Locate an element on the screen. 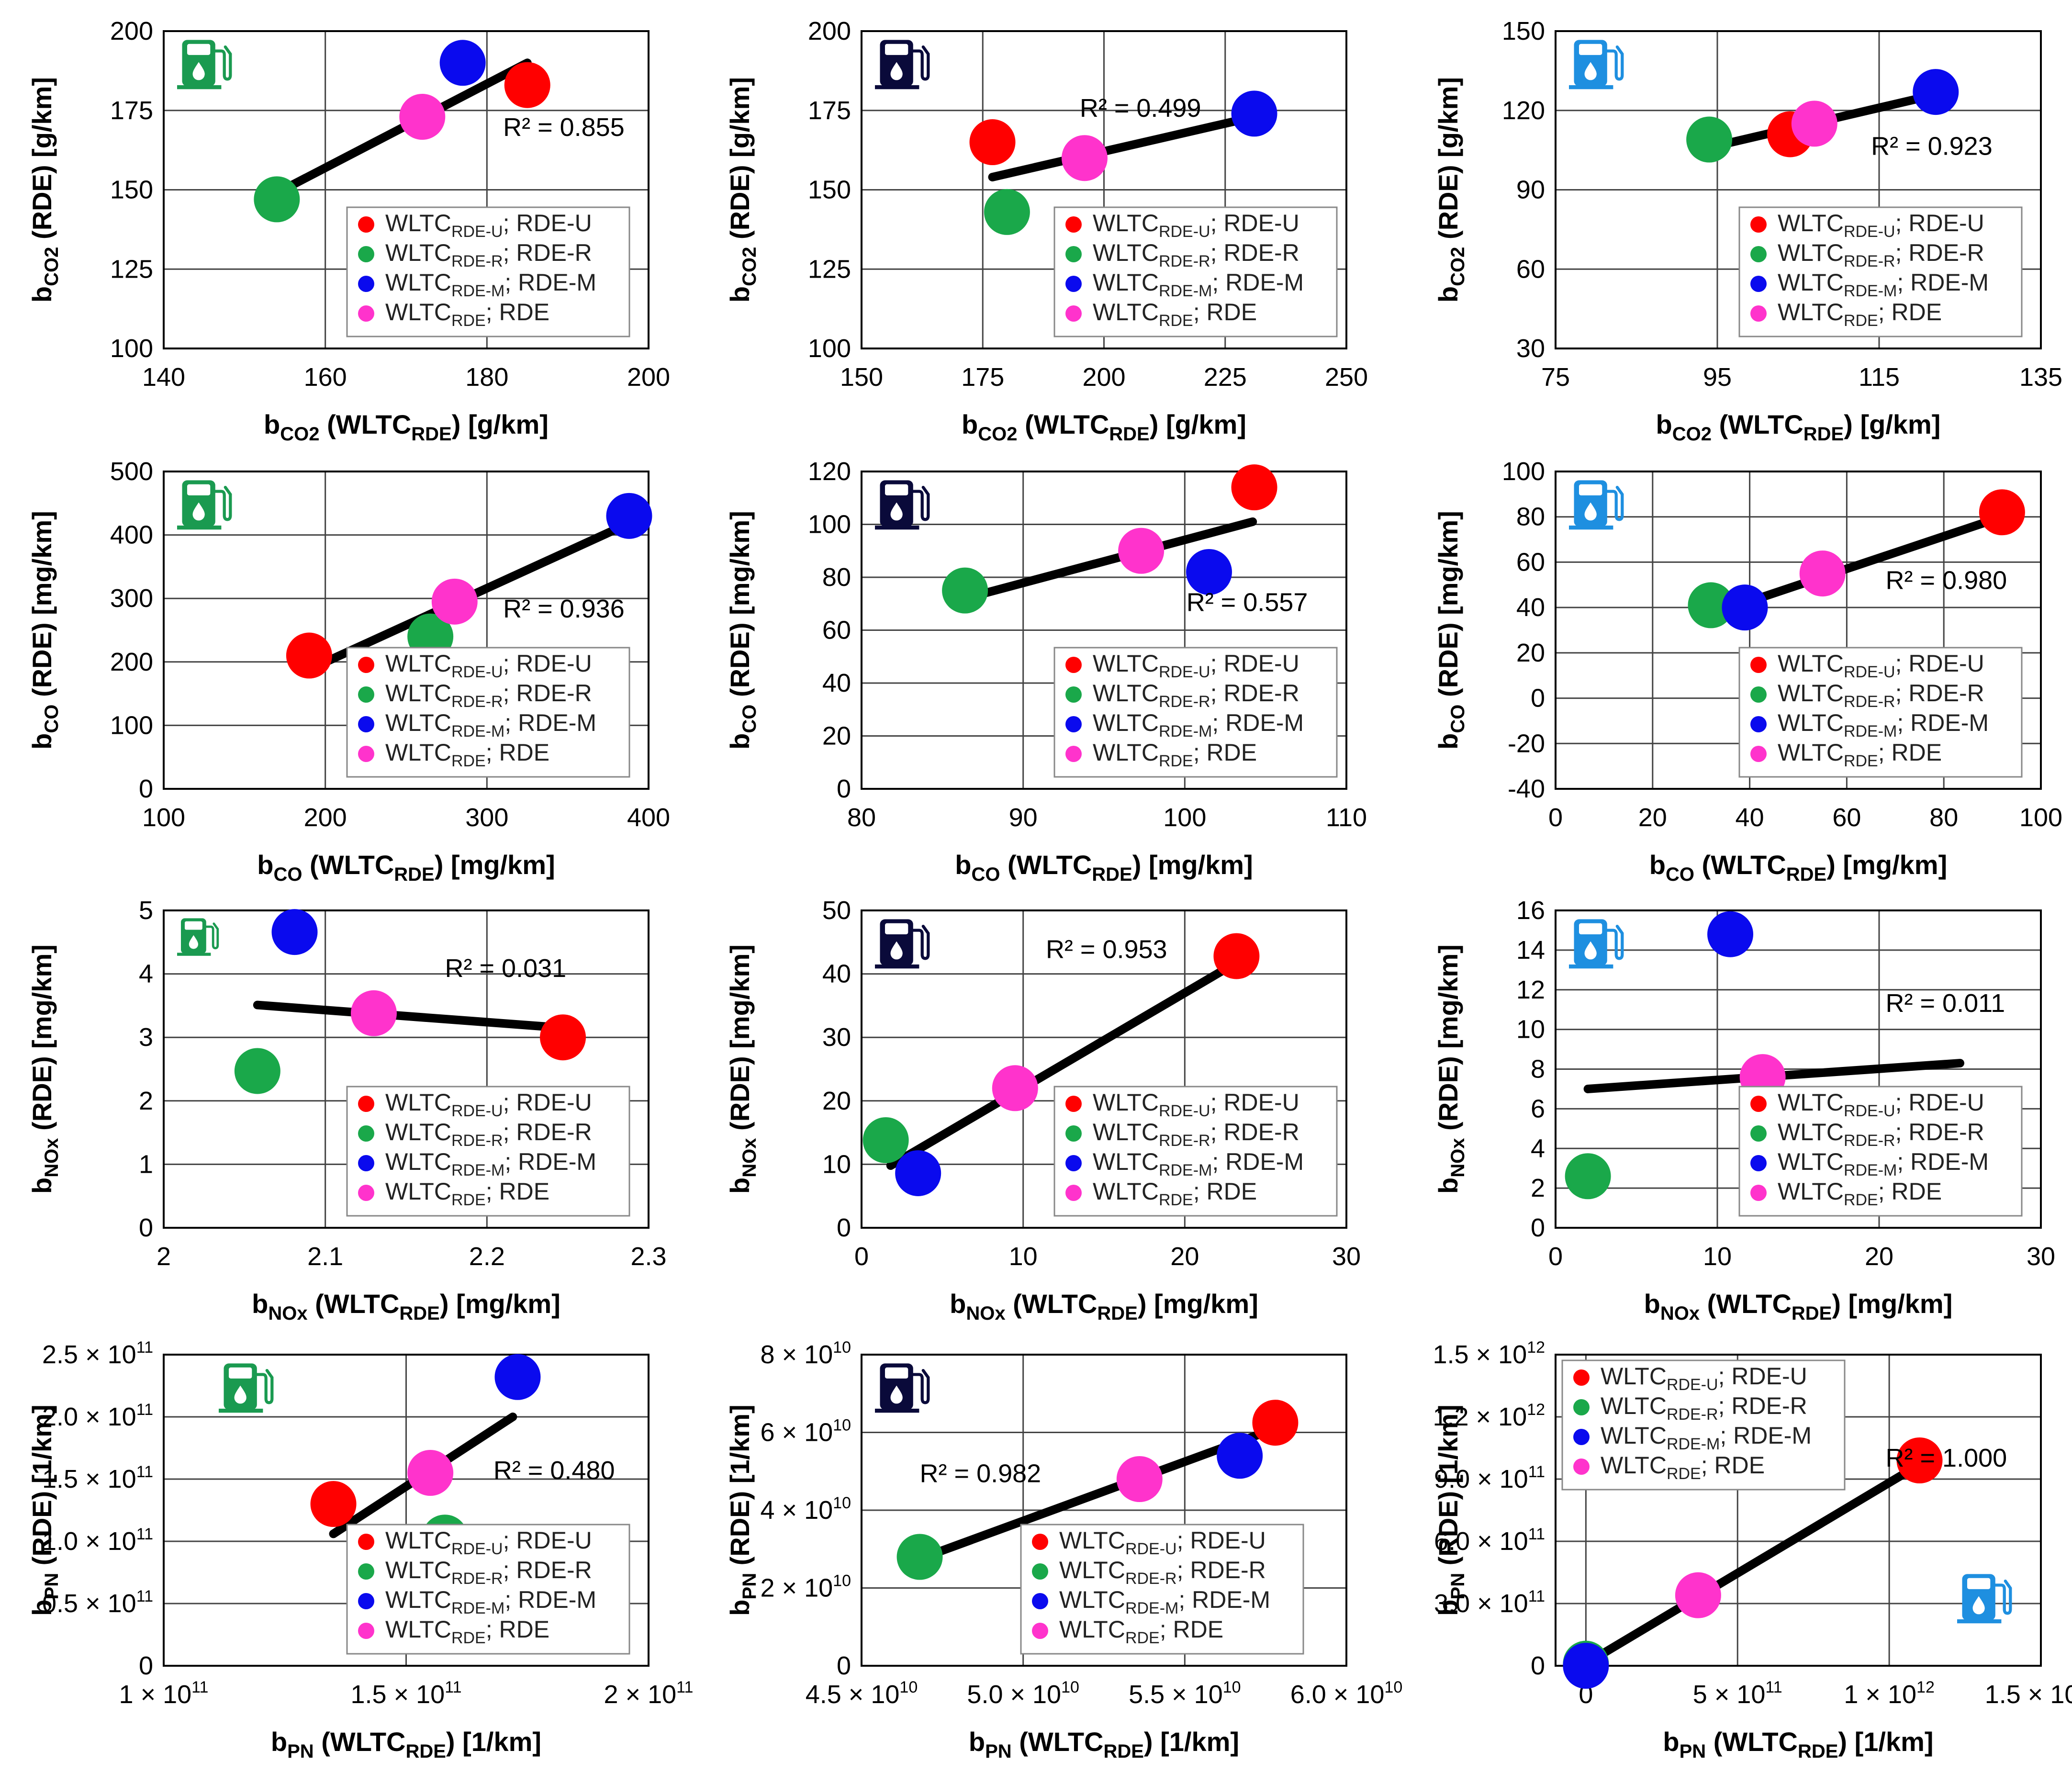  y-tick-label: 1.5 × 10¹² is located at coordinates (1489, 1353).